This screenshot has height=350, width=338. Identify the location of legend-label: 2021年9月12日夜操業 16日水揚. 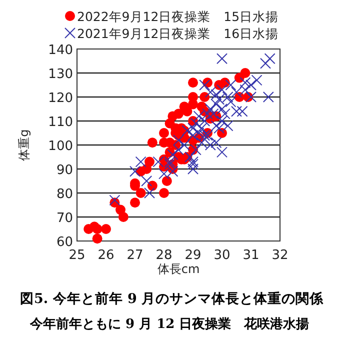
(178, 33).